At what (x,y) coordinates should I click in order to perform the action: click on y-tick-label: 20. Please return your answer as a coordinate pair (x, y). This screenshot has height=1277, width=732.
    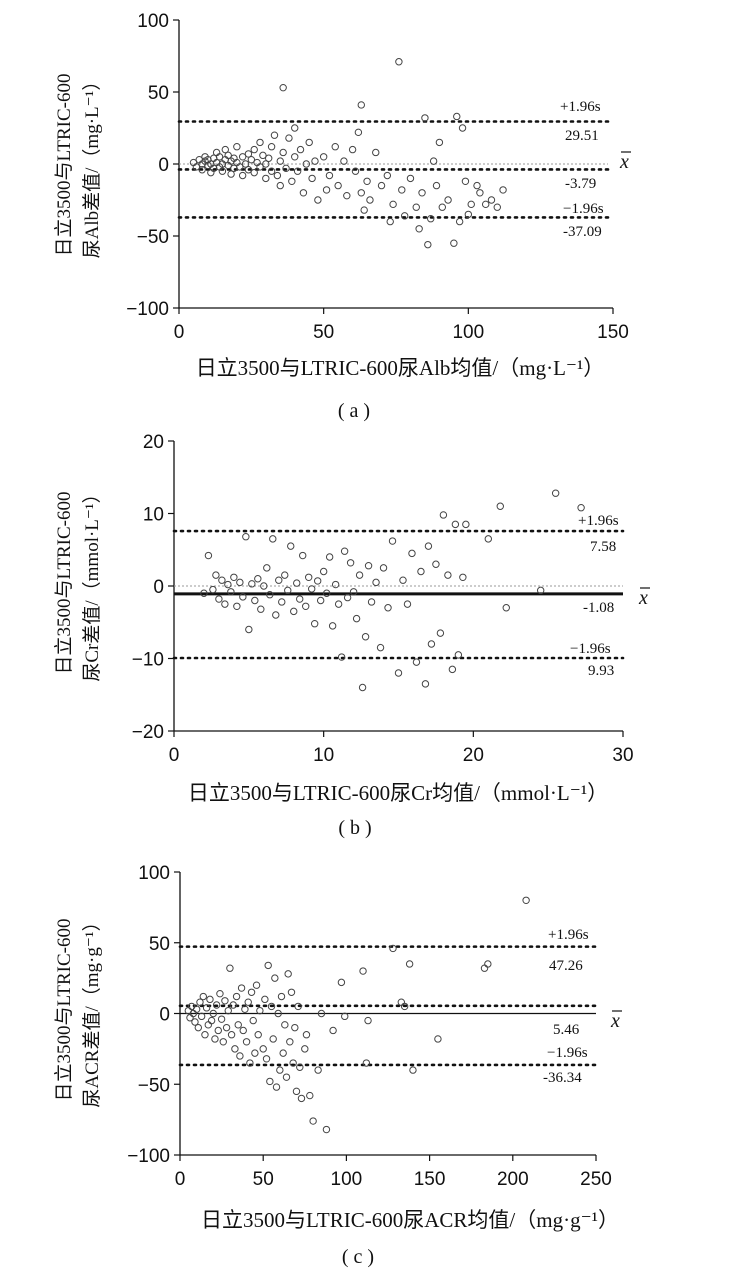
    Looking at the image, I should click on (153, 442).